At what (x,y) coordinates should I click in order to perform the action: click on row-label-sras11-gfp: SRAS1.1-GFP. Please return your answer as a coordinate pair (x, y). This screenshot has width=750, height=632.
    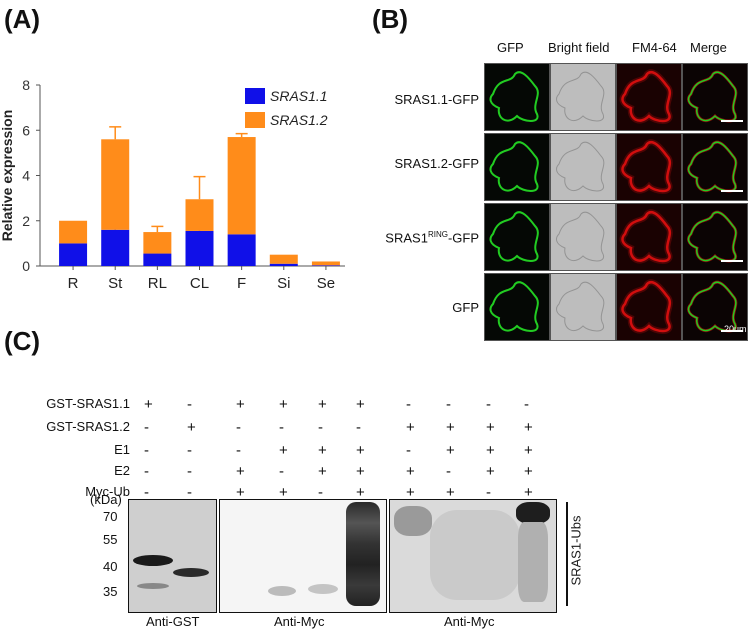
    Looking at the image, I should click on (436, 99).